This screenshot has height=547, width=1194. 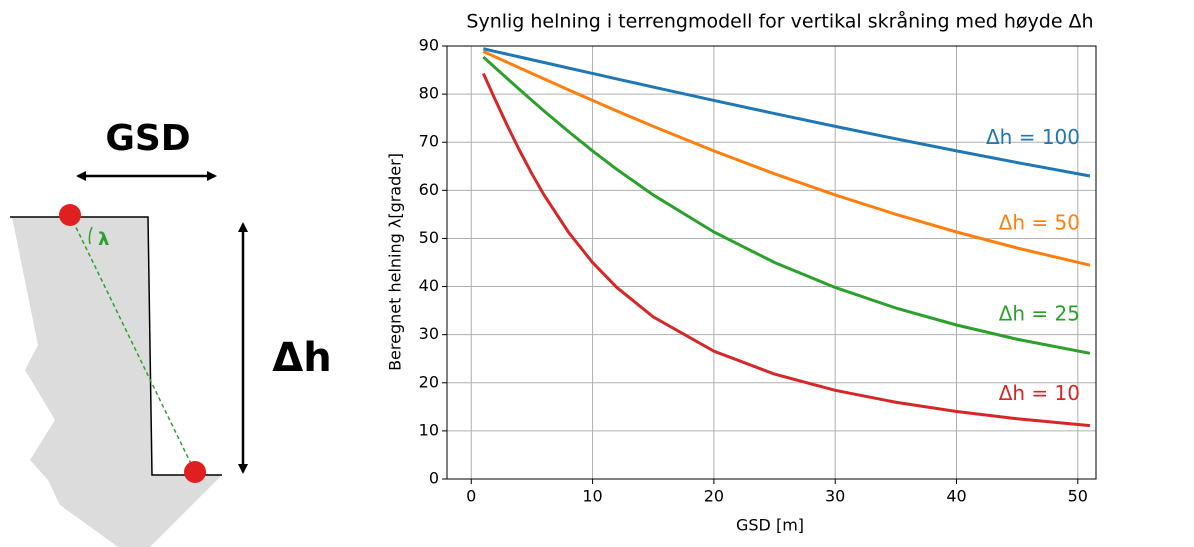 I want to click on x-tick-label: 50, so click(x=1078, y=496).